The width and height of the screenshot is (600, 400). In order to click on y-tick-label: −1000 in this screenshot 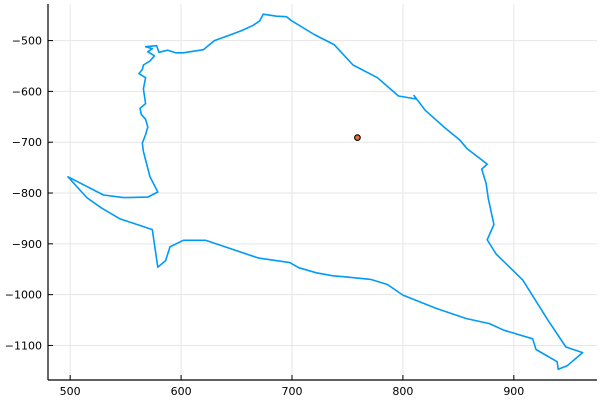, I will do `click(23, 295)`.